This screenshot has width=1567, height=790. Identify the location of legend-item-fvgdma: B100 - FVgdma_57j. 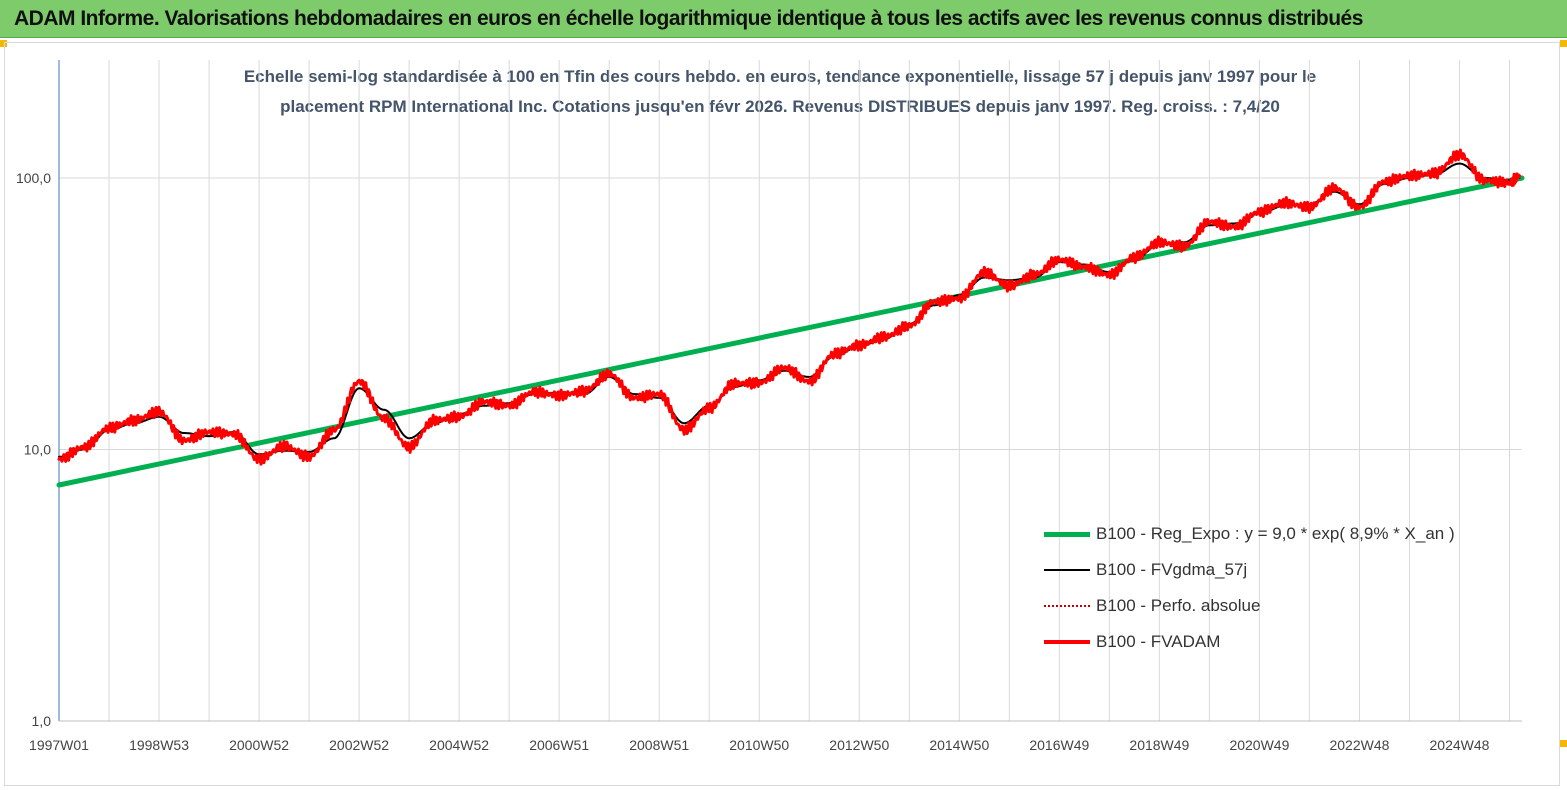
(1249, 570).